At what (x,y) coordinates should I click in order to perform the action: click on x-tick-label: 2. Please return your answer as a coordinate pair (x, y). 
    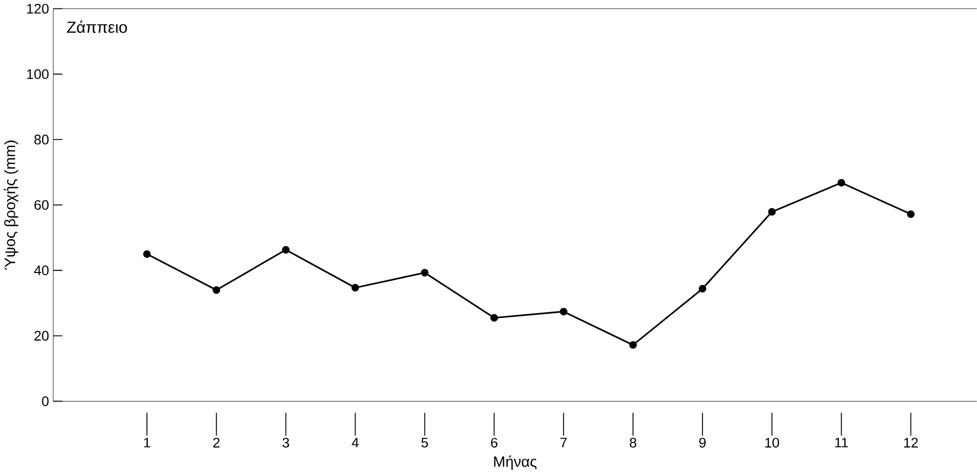
    Looking at the image, I should click on (216, 443).